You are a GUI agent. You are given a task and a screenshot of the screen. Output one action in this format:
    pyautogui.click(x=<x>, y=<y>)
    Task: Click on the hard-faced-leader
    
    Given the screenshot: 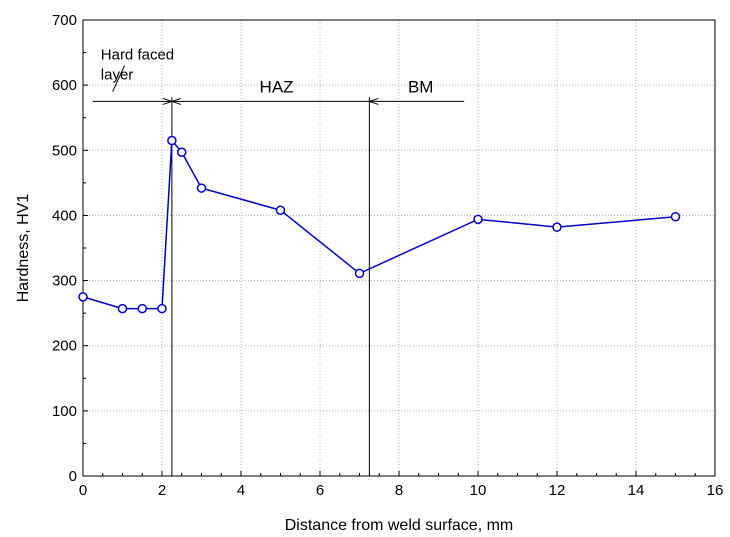 What is the action you would take?
    pyautogui.click(x=118, y=78)
    